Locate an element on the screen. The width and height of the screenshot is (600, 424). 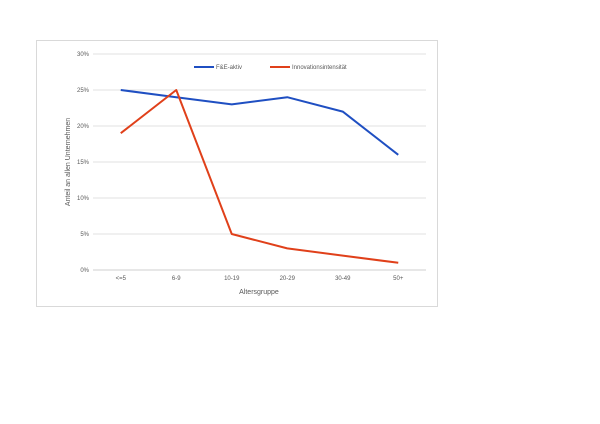
x-tick-label: 6-9 is located at coordinates (176, 279).